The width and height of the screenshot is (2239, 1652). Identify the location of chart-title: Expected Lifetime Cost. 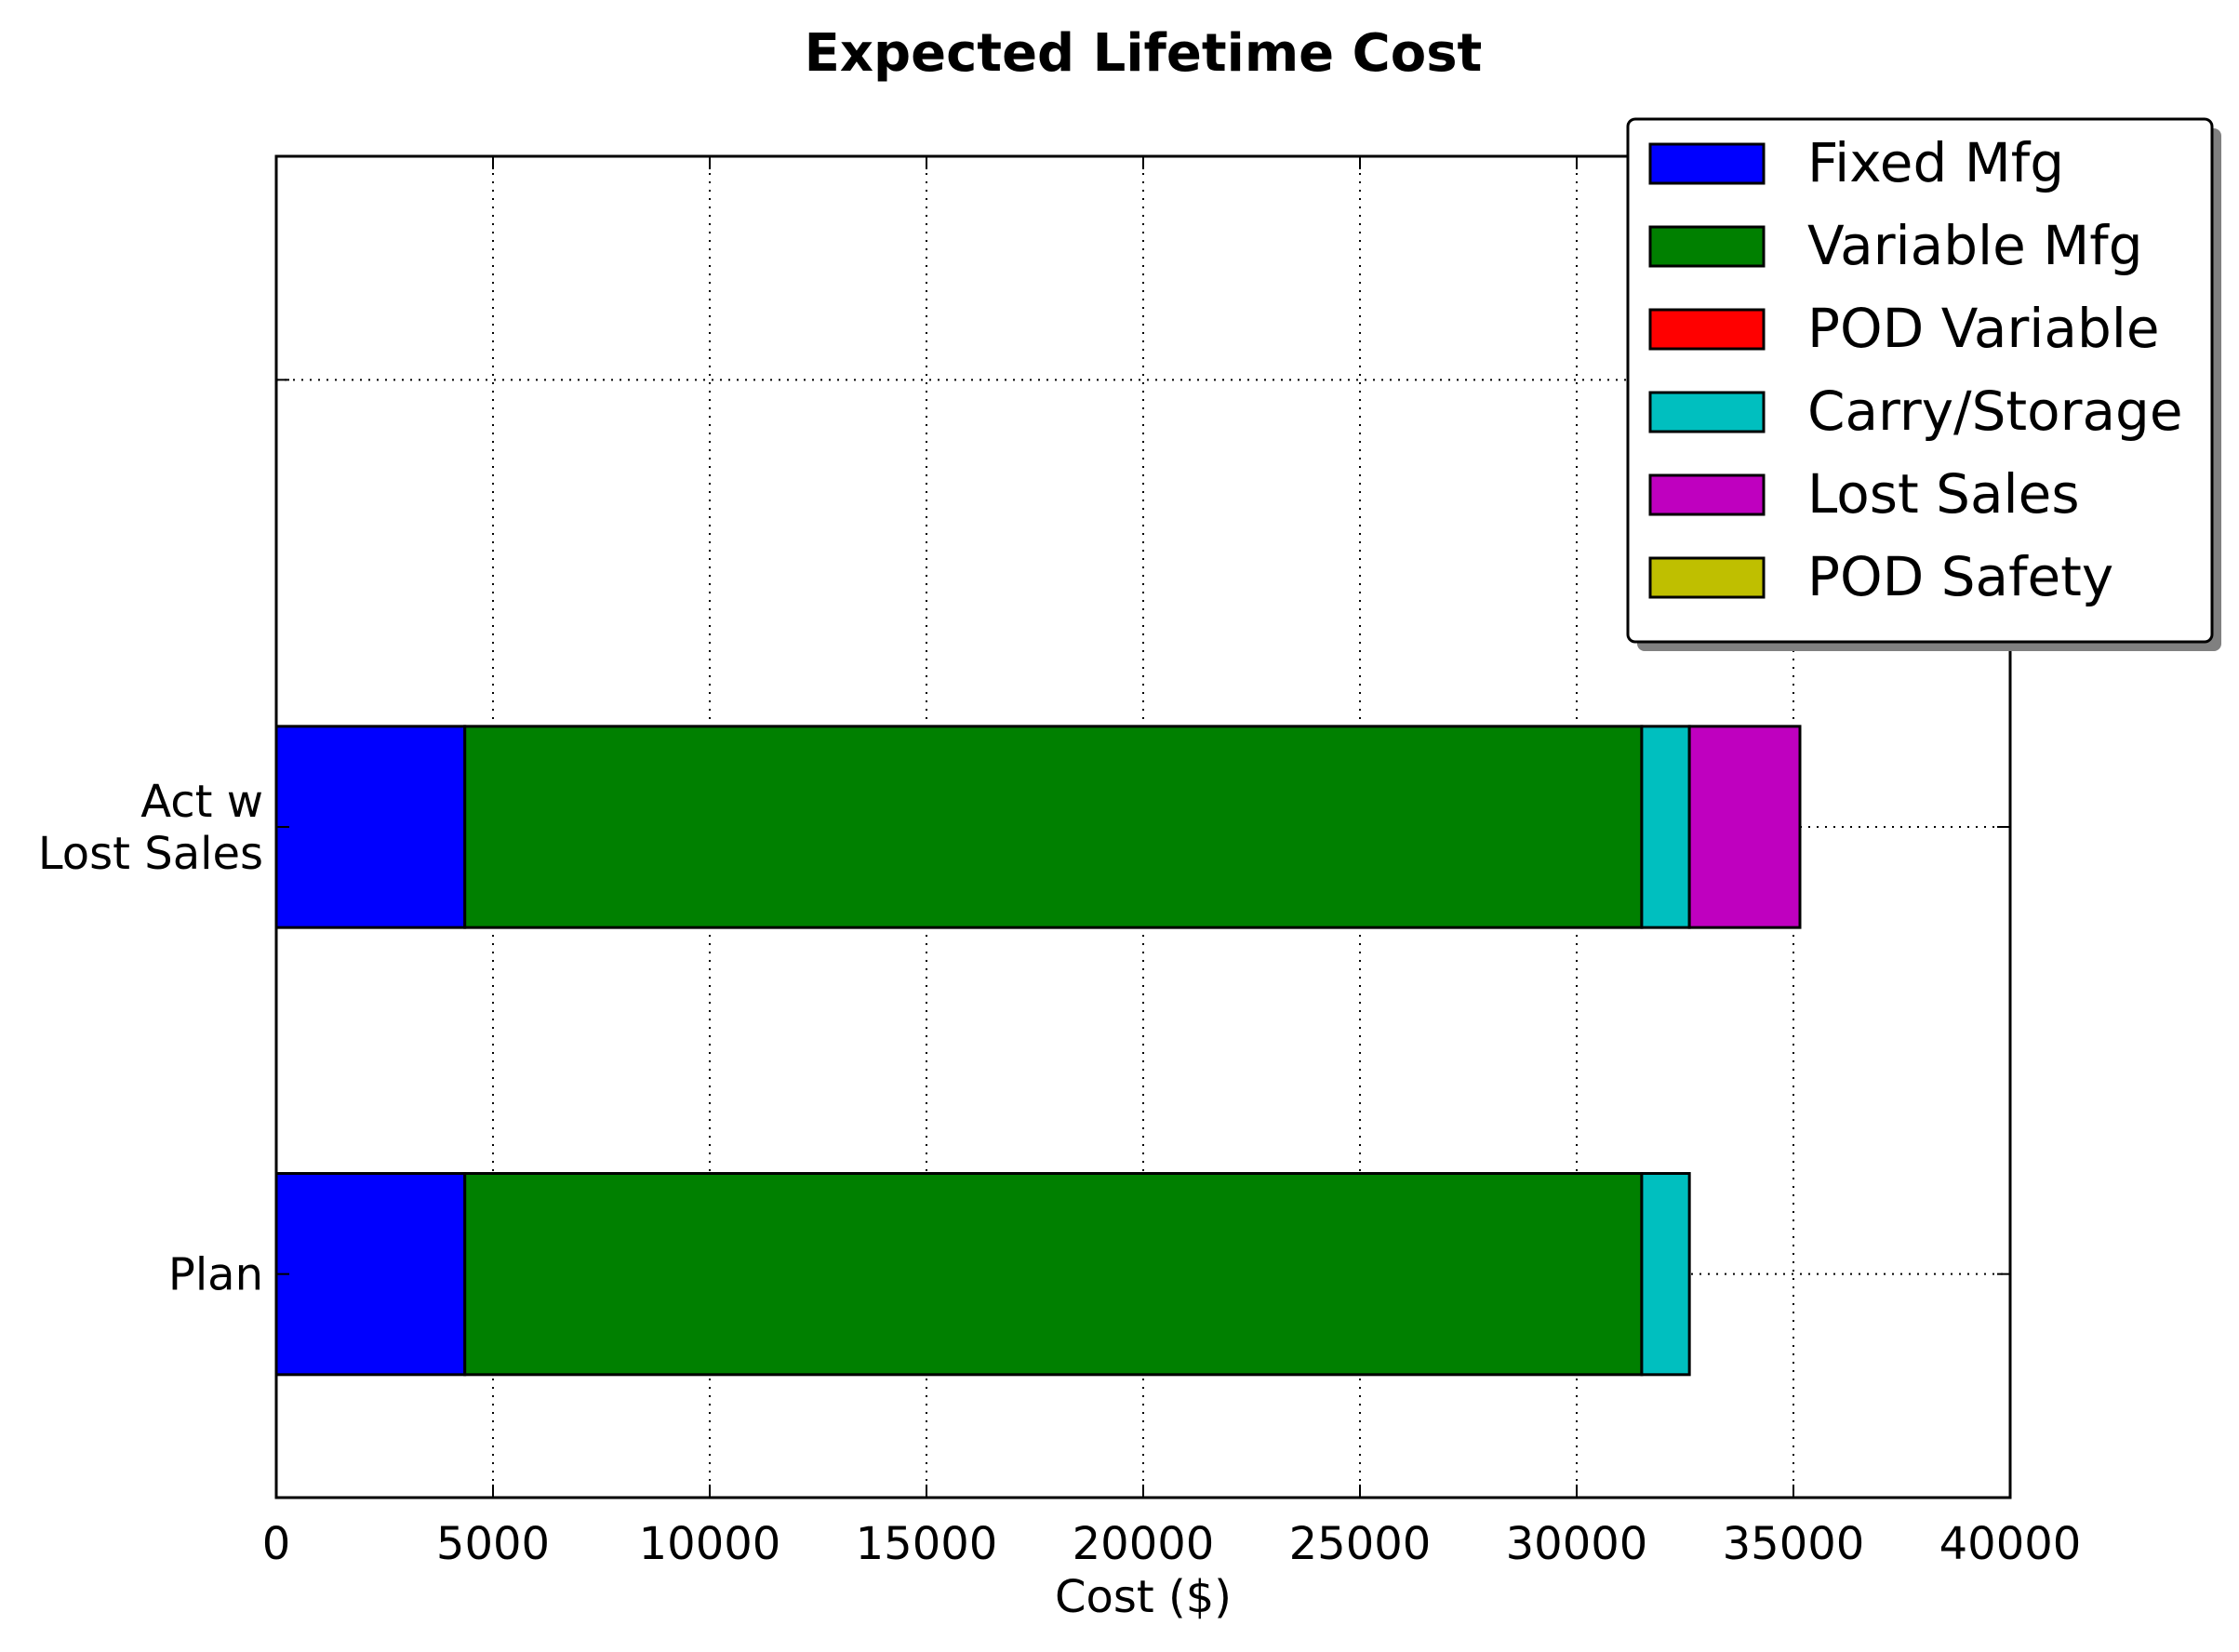
(1144, 53).